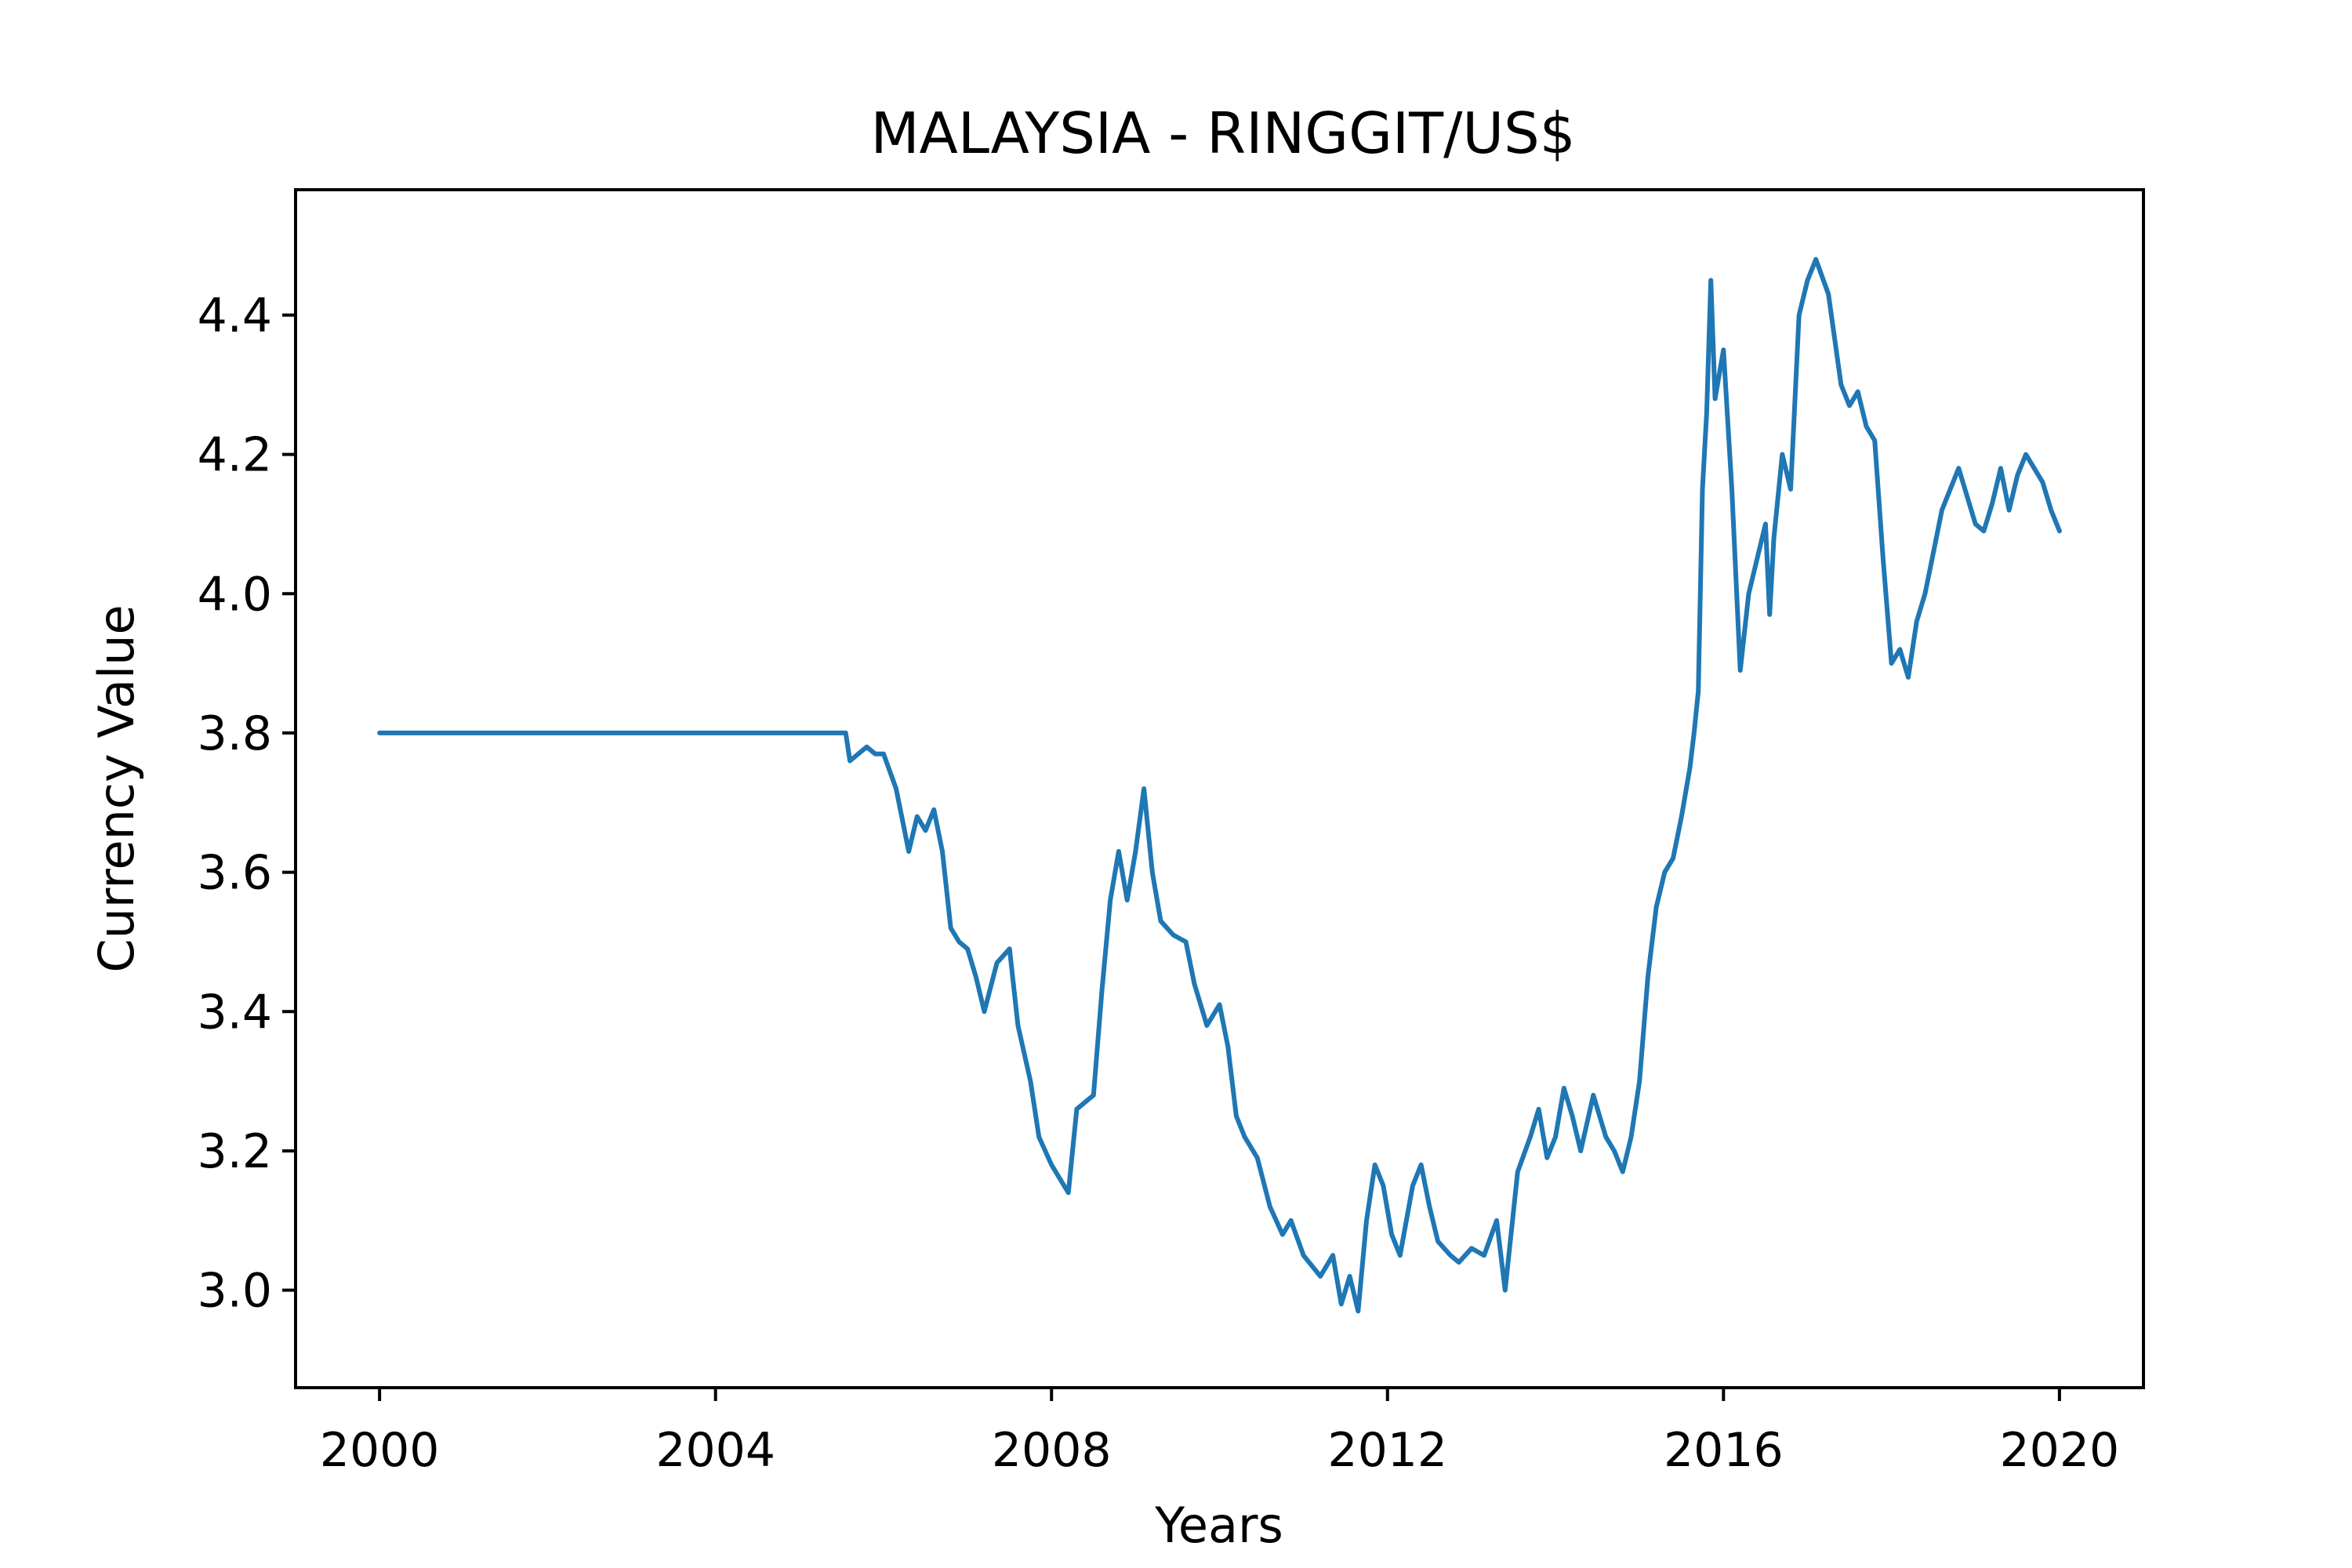 The image size is (2352, 1568). I want to click on x-tick-label: 2000, so click(380, 1450).